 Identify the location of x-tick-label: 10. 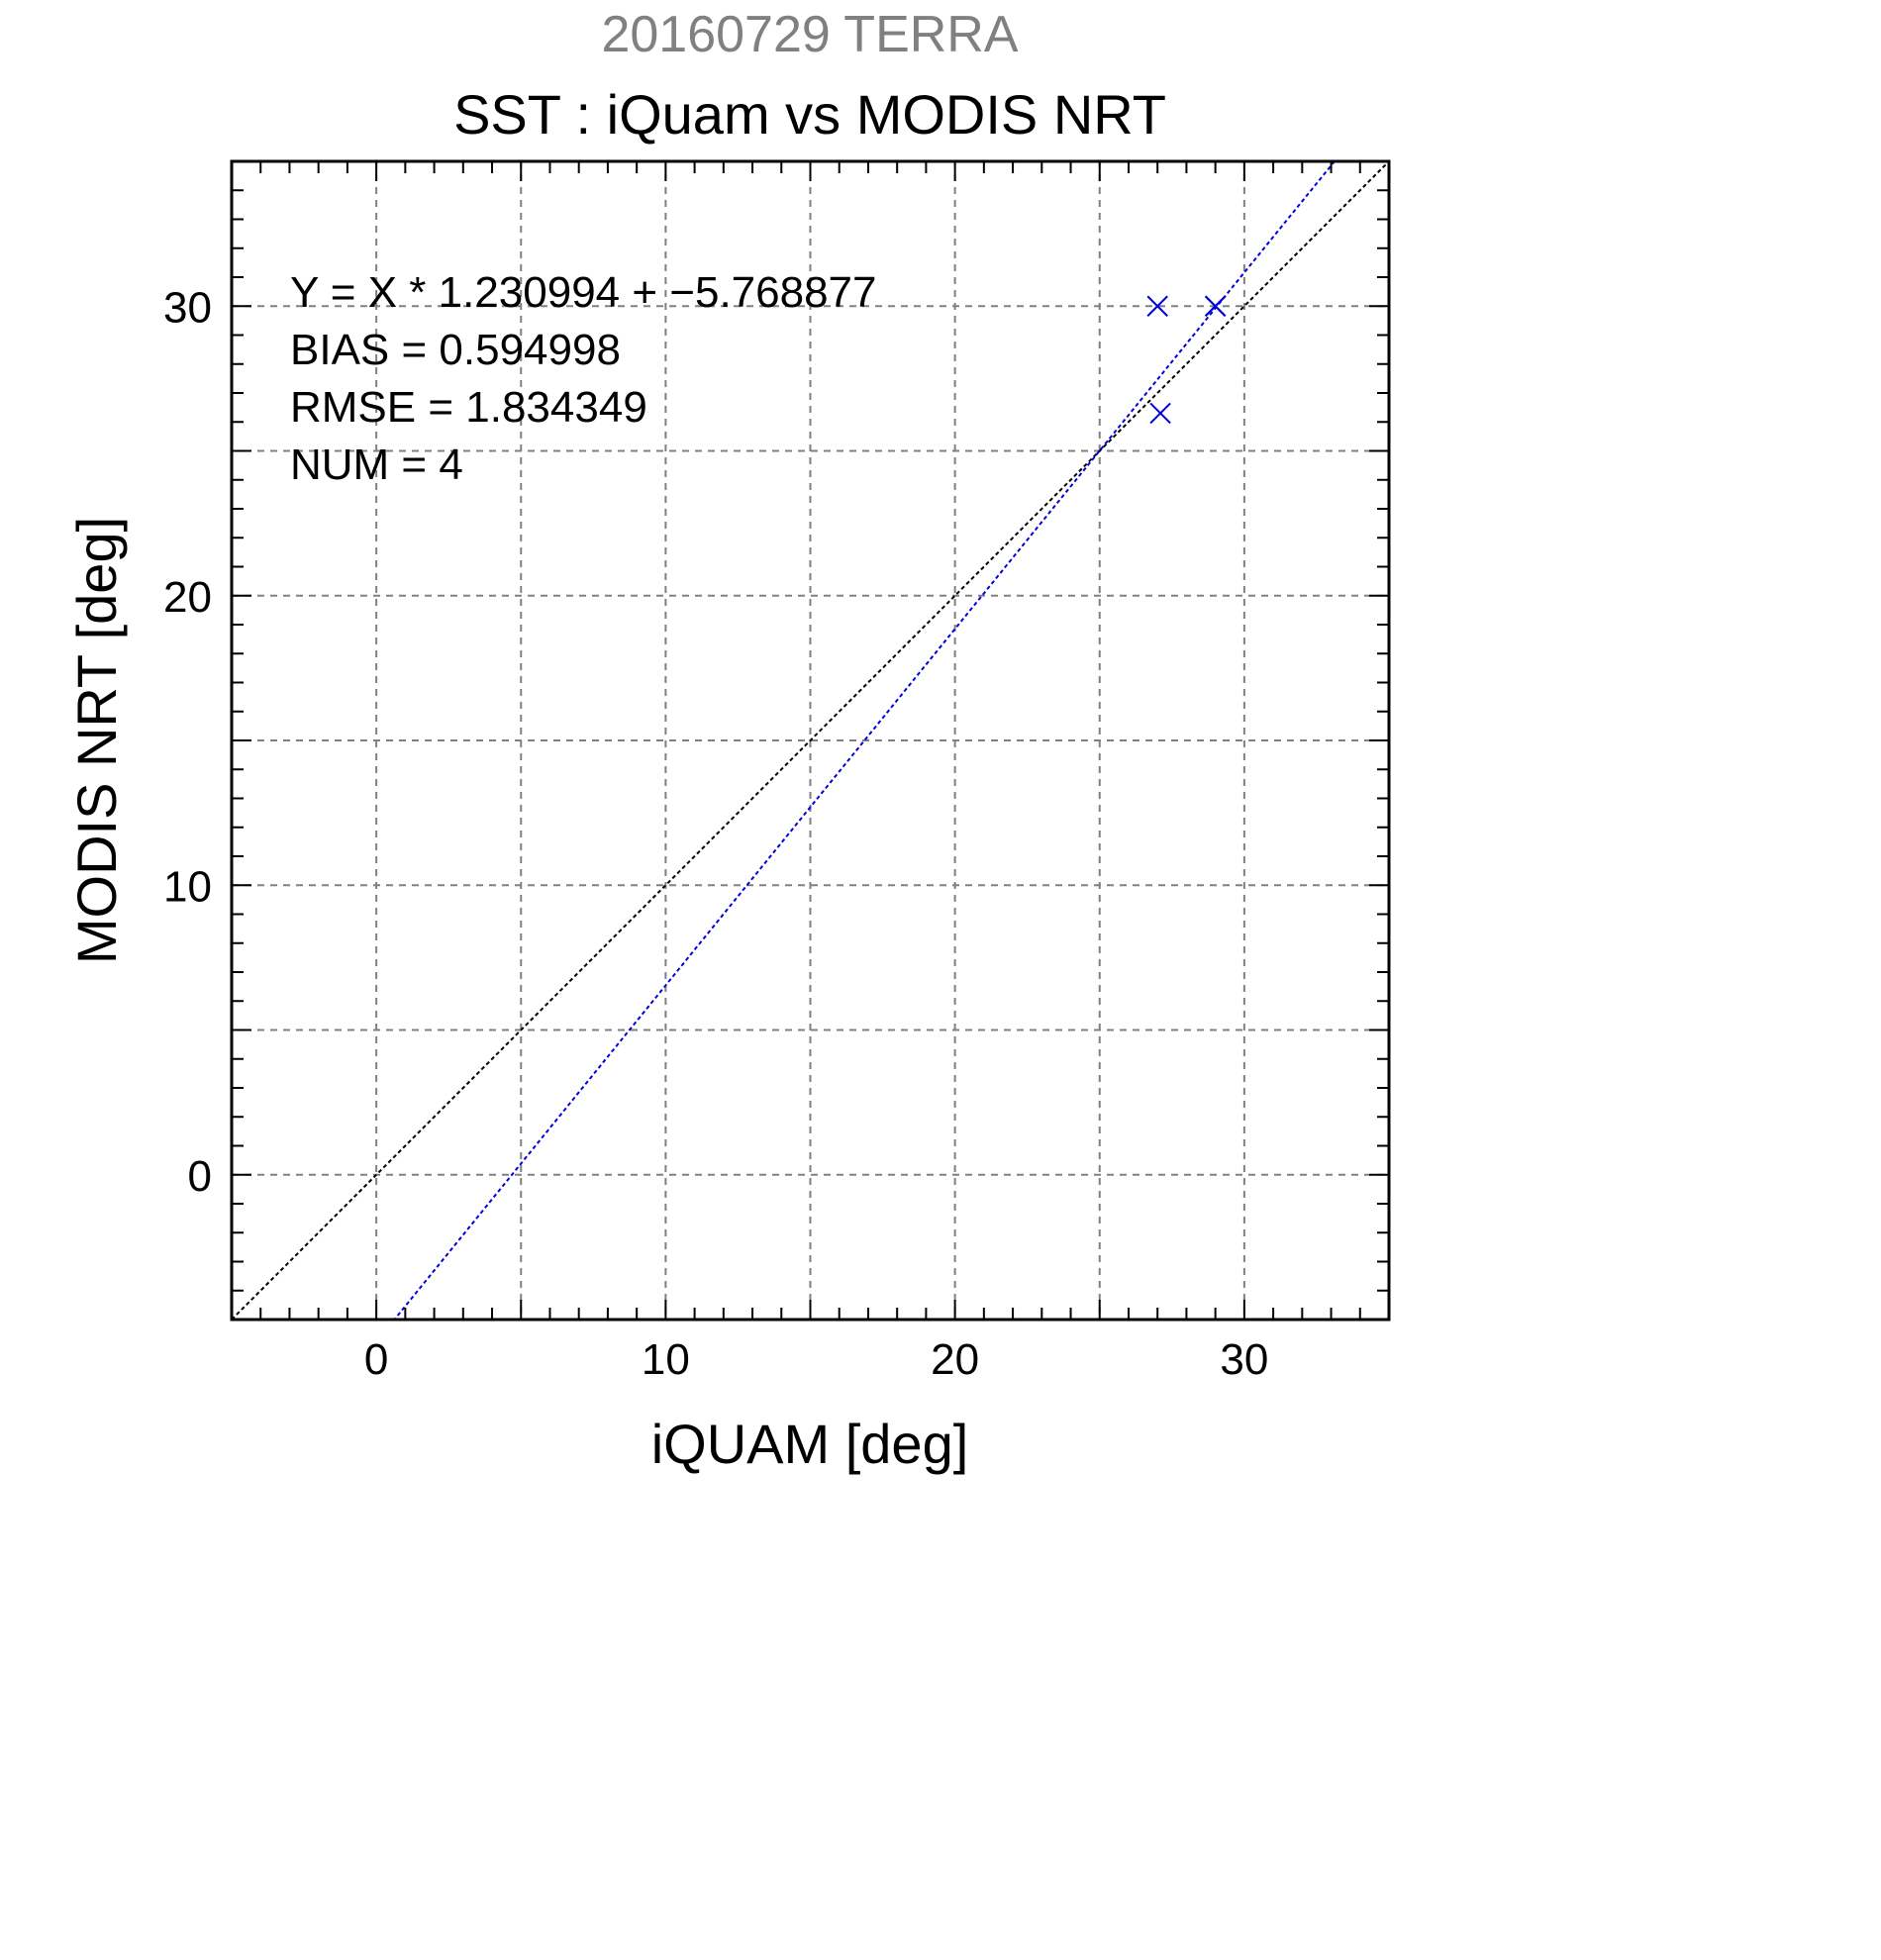
(666, 1359).